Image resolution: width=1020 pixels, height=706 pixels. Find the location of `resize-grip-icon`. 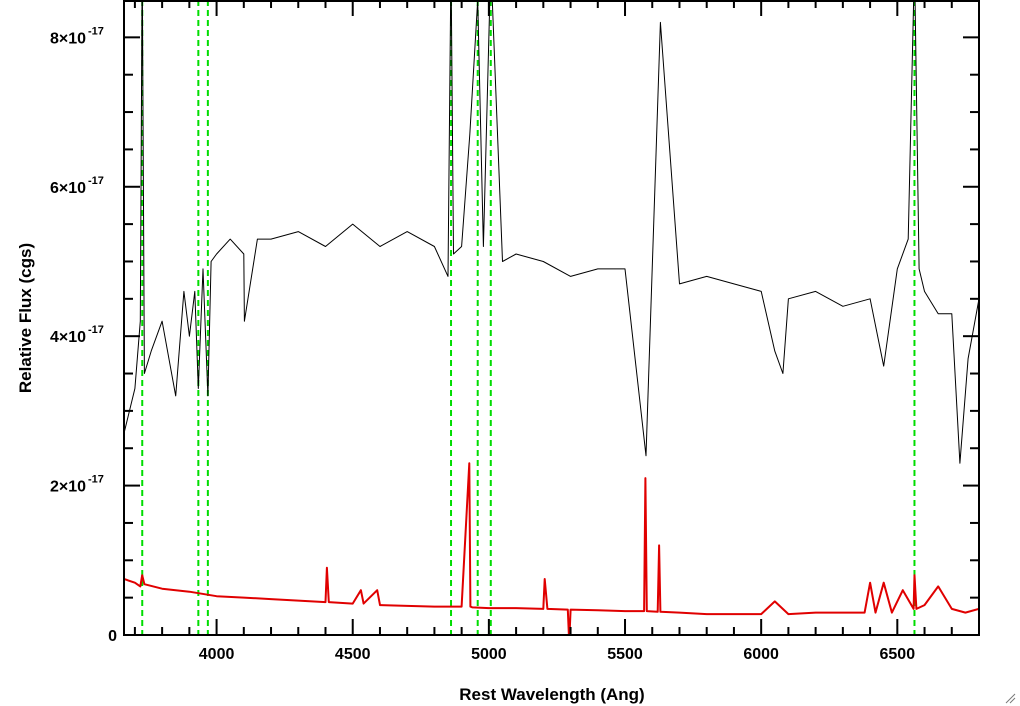

resize-grip-icon is located at coordinates (1010, 698).